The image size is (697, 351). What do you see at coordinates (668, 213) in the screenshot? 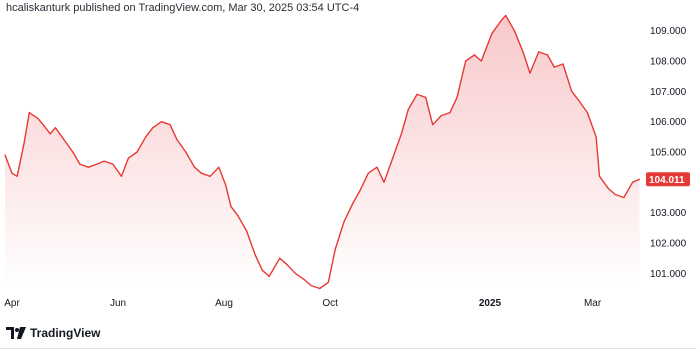
I see `y-tick-label: 103.000` at bounding box center [668, 213].